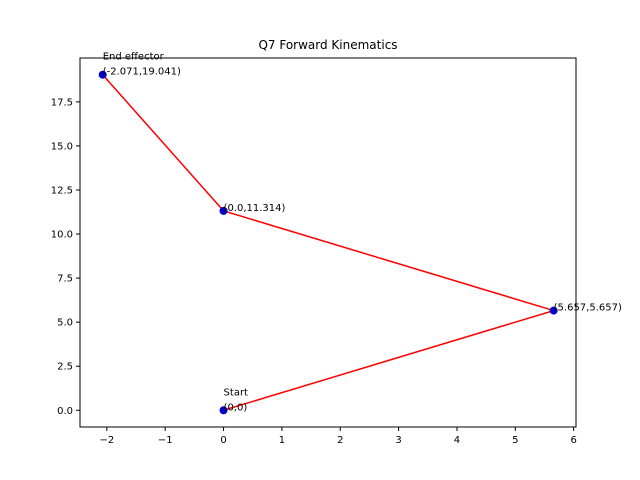 This screenshot has height=480, width=640. Describe the element at coordinates (134, 57) in the screenshot. I see `point-annotation: End effector` at that location.